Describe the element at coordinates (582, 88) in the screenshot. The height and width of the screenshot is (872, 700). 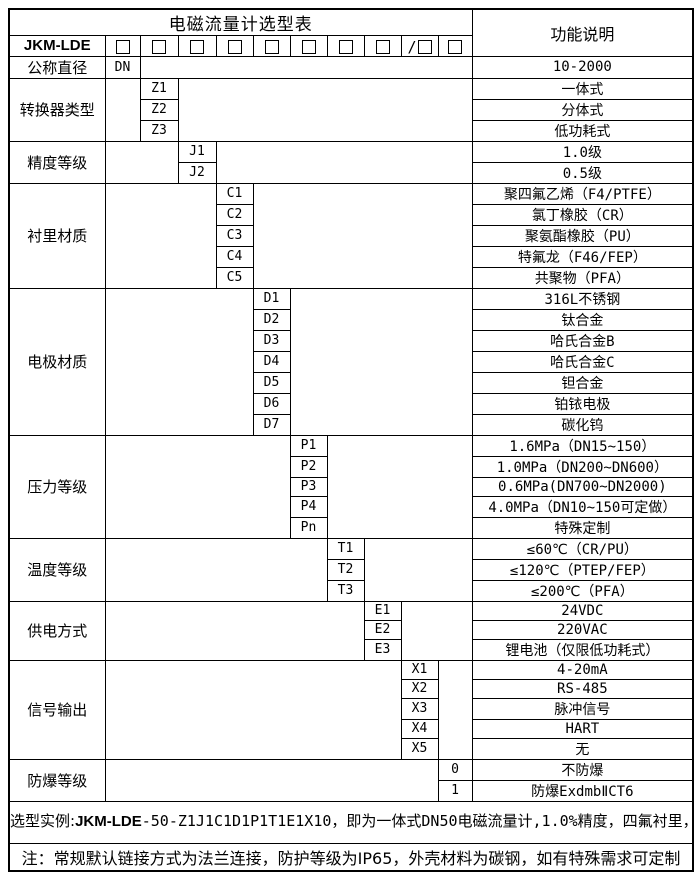
I see `desc-cell: 一体式` at that location.